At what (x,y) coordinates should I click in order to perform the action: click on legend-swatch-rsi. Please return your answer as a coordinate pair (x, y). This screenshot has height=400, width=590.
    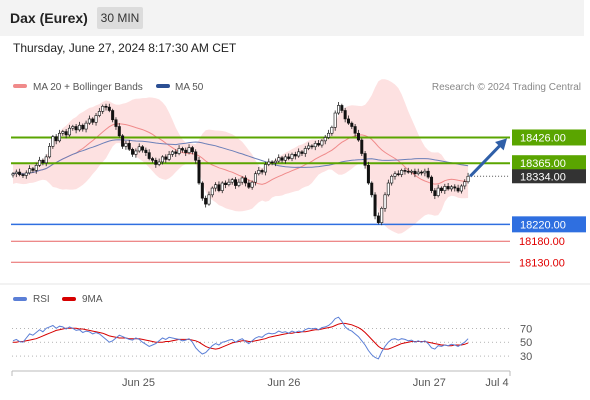
    Looking at the image, I should click on (20, 299).